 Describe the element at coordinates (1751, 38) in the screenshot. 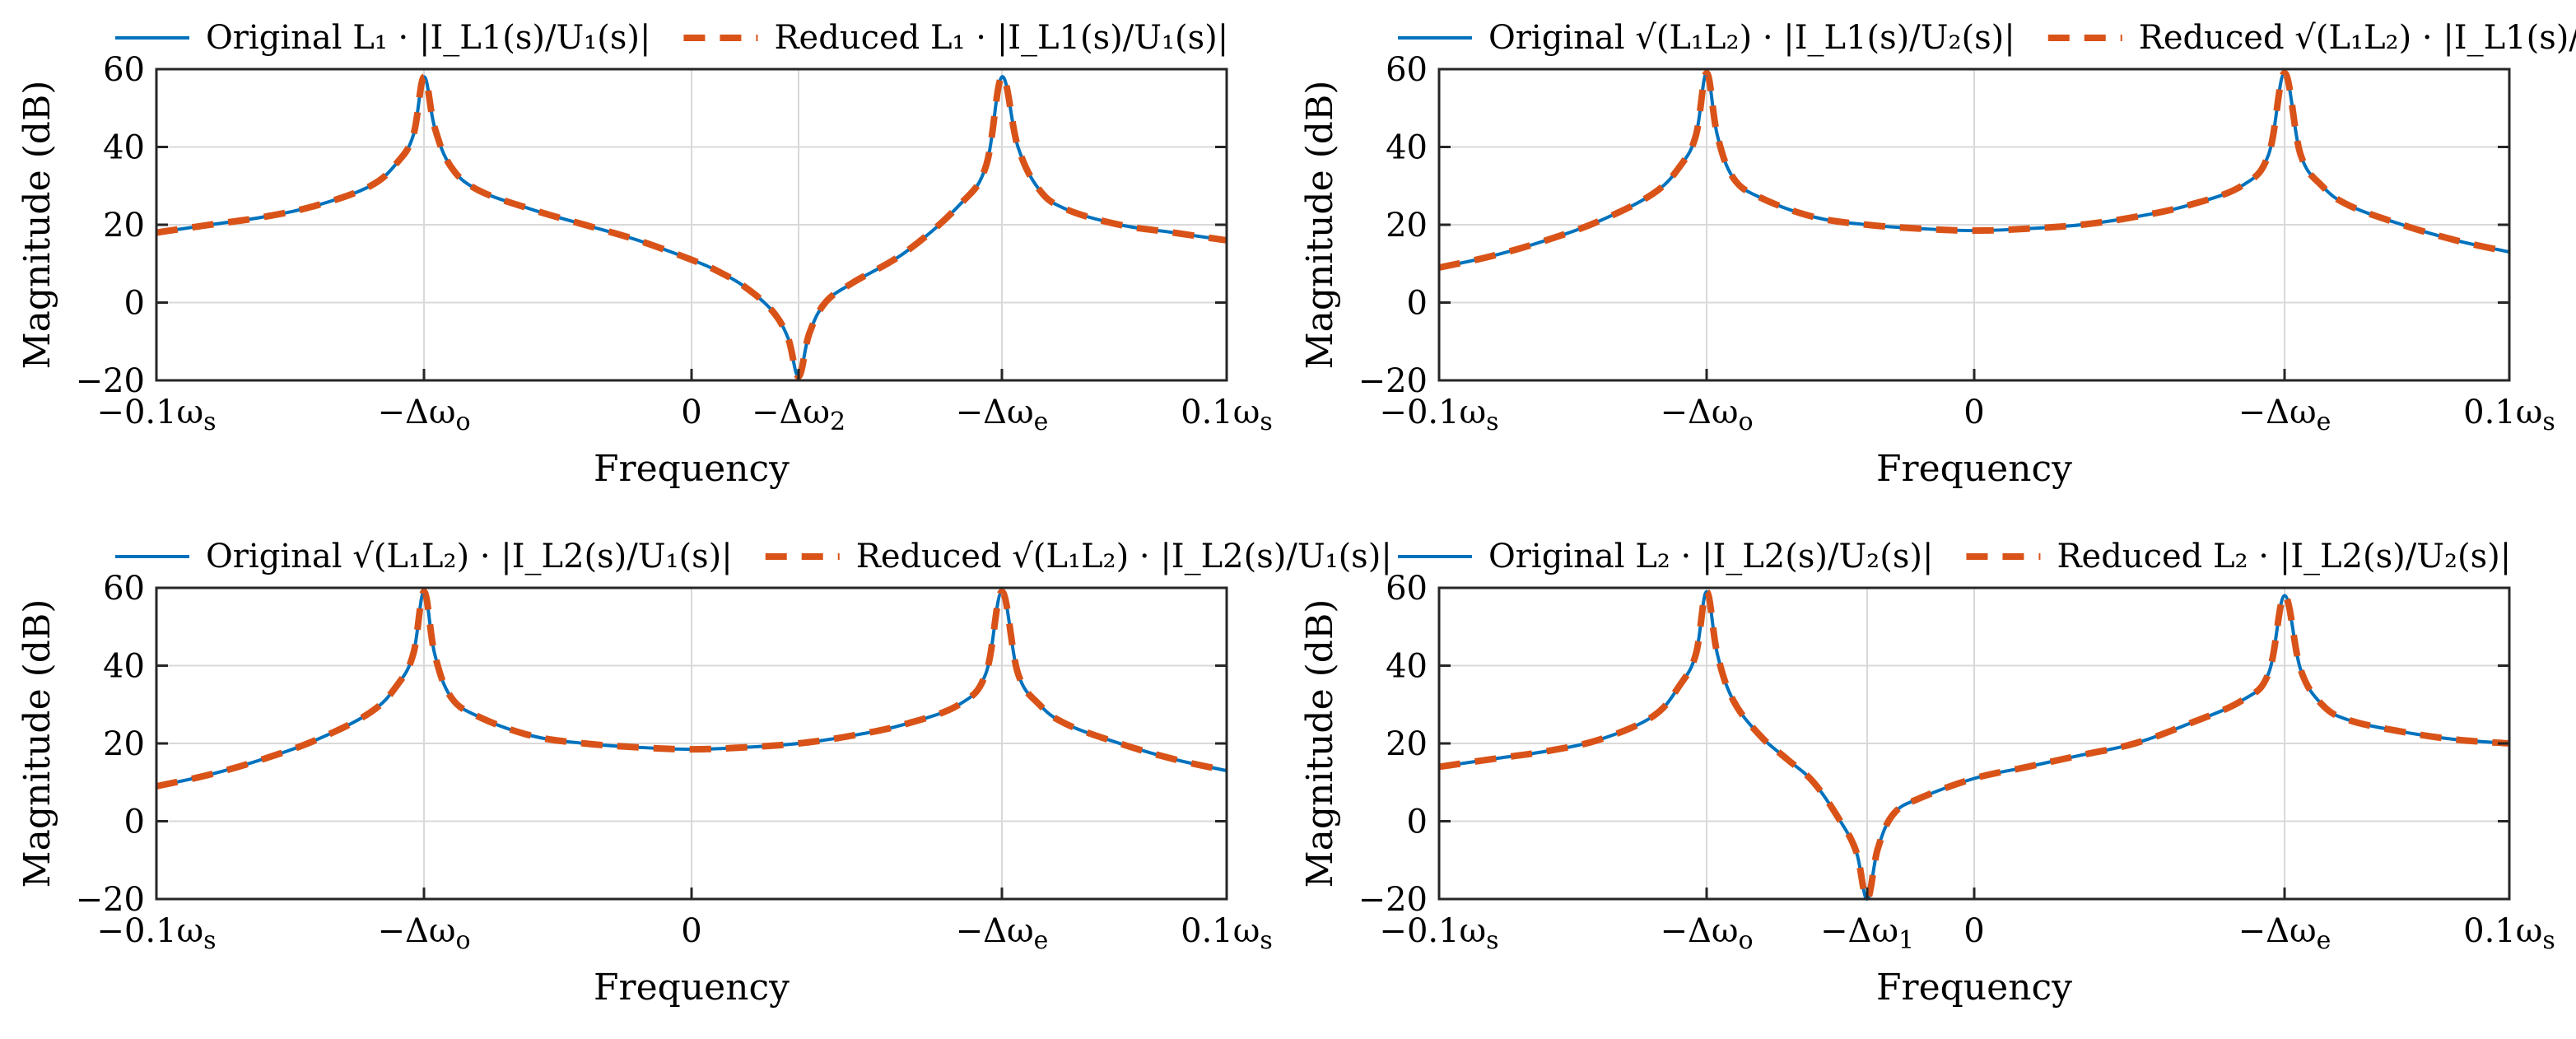

I see `legend-original-label: Original √(L₁L₂) · |I_L1(s)/U₂(s)|` at that location.